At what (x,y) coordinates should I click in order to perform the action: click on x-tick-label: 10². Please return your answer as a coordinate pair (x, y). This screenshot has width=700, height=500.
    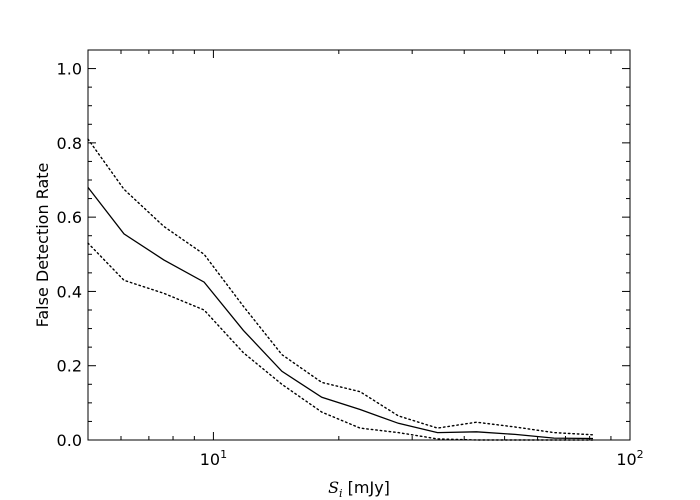
    Looking at the image, I should click on (629, 458).